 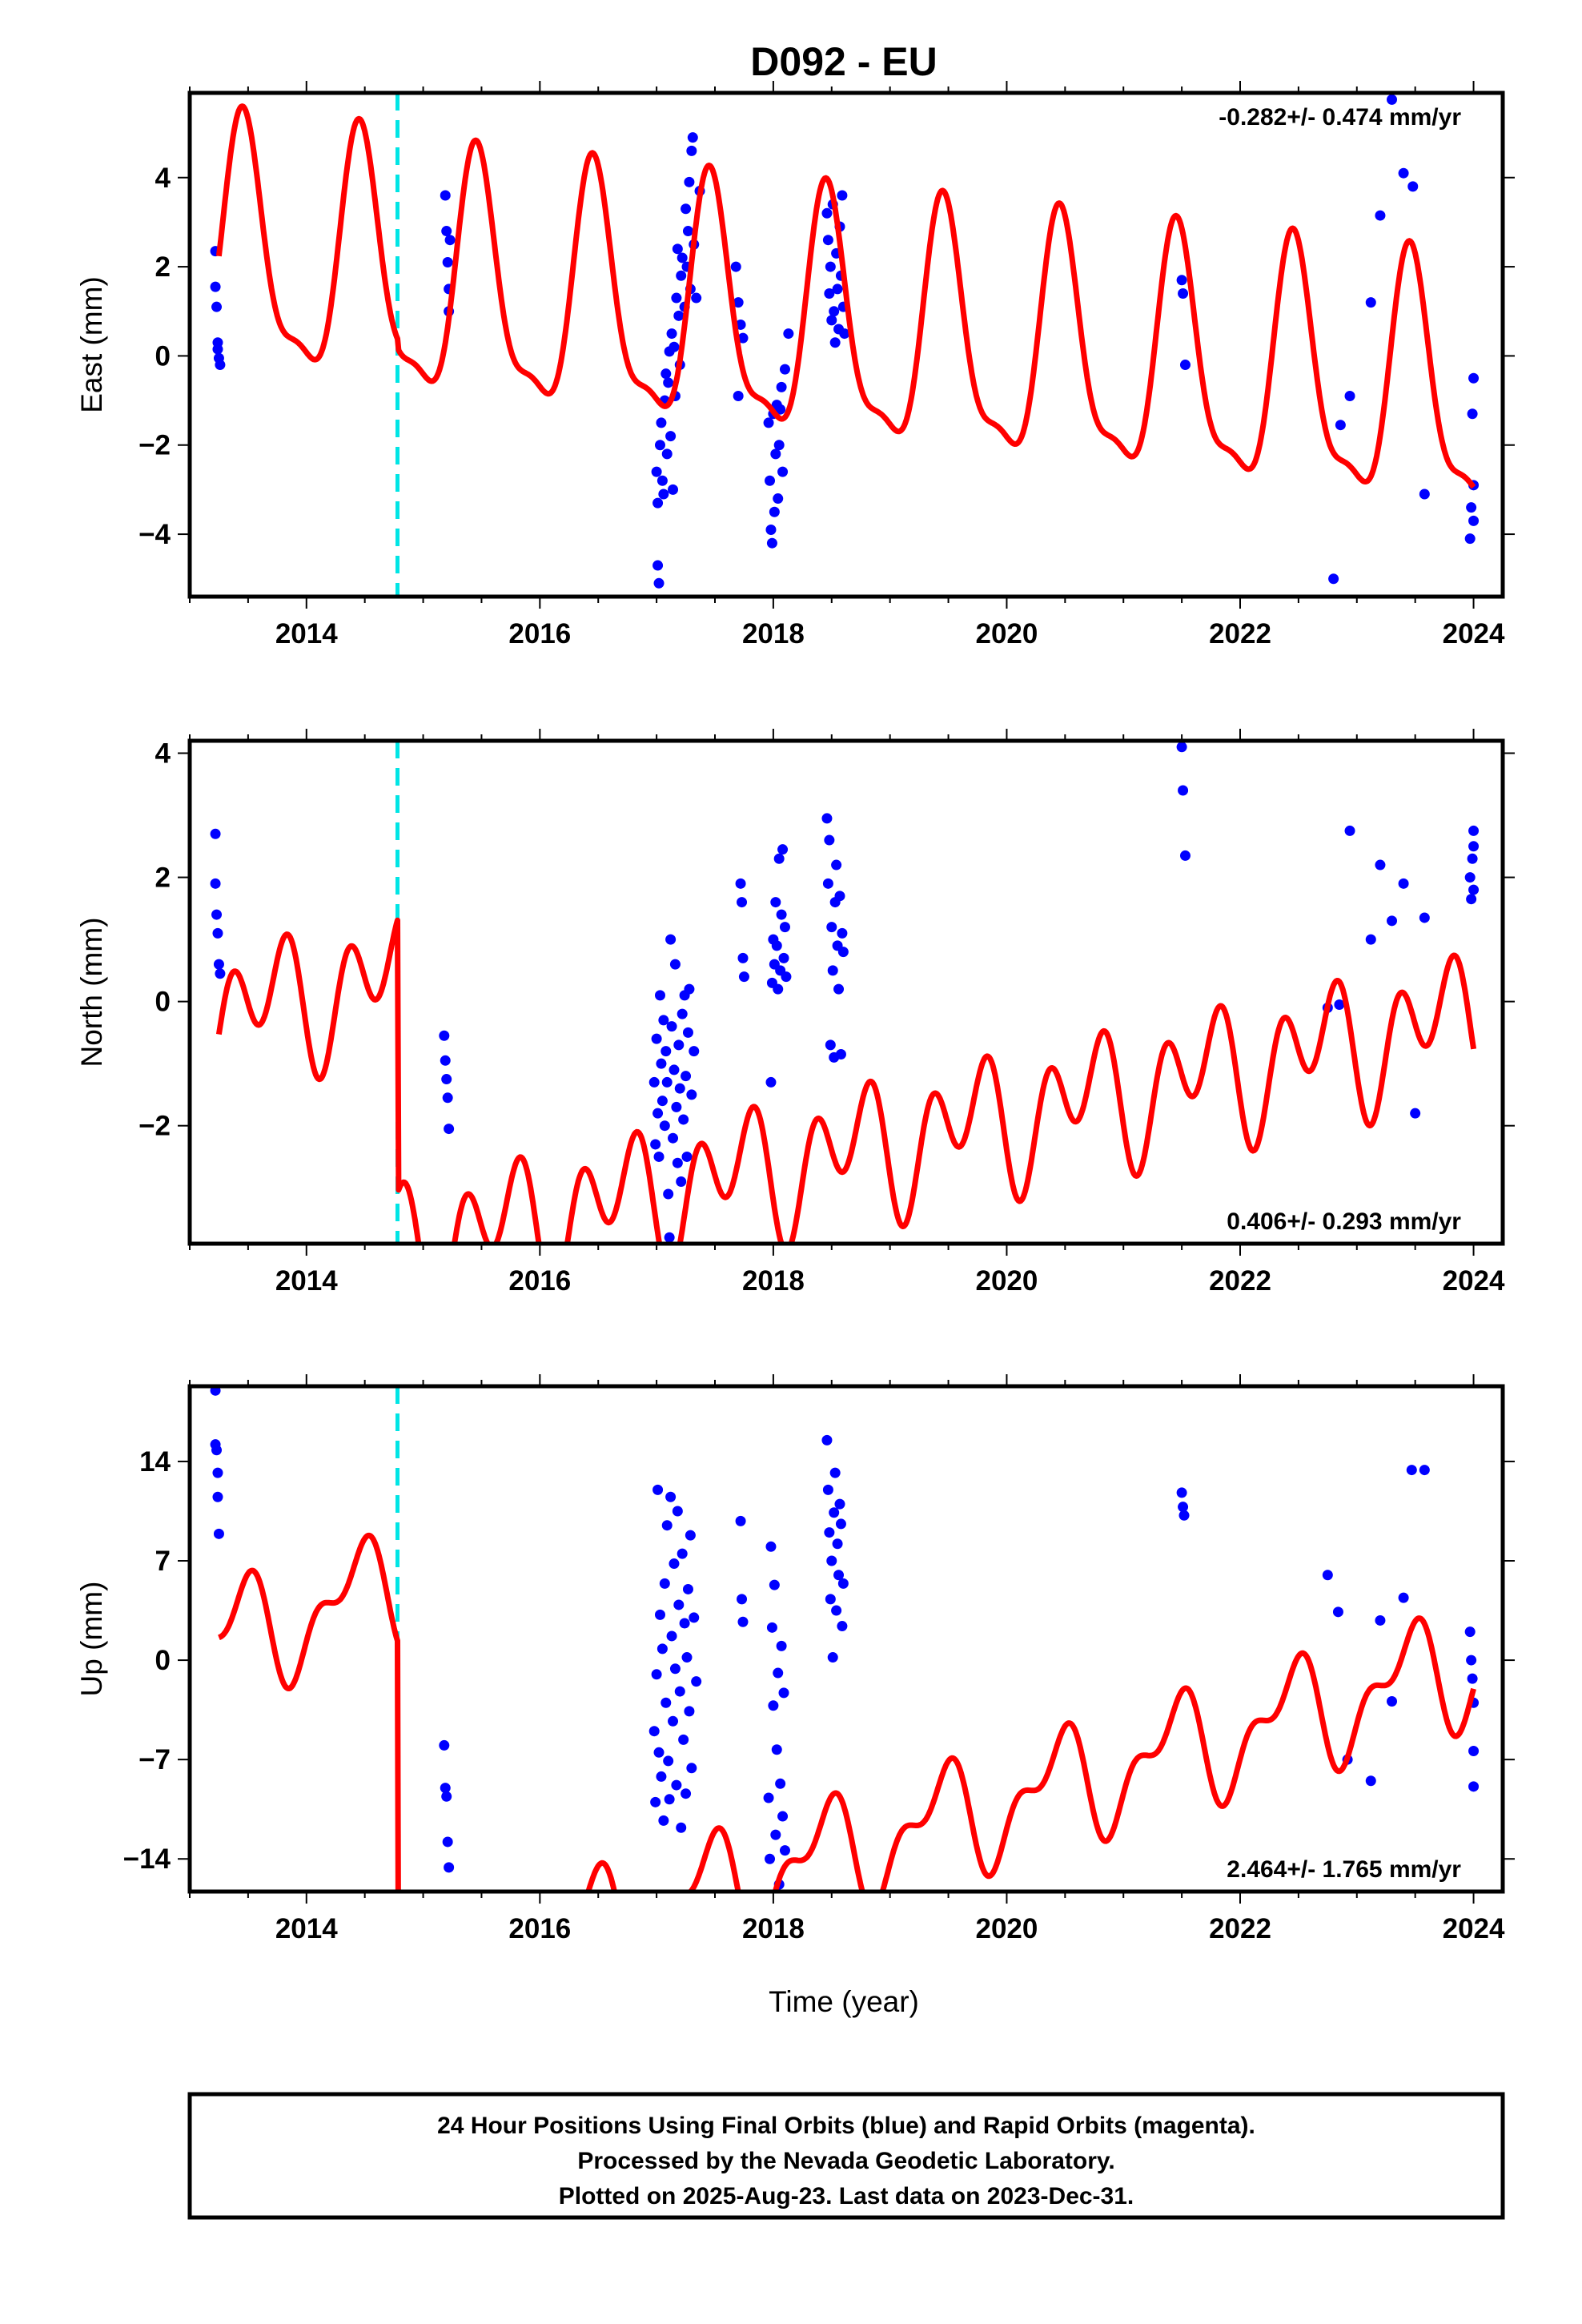 What do you see at coordinates (155, 1759) in the screenshot?
I see `y-tick-label: −7` at bounding box center [155, 1759].